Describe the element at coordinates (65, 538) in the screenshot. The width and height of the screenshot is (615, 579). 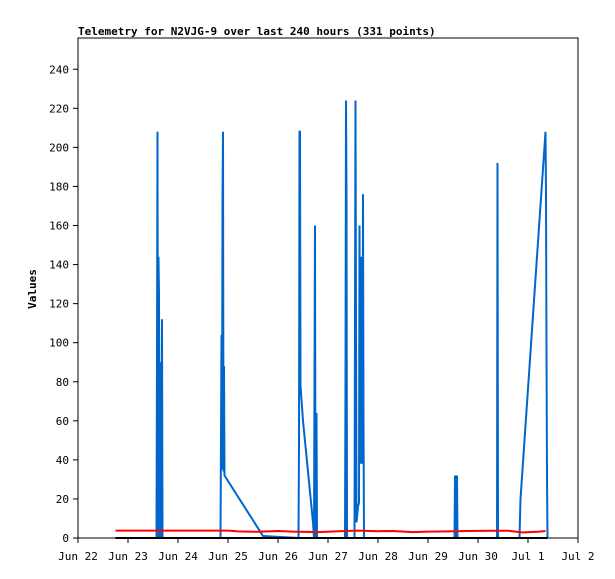
I see `y-tick-label: 0` at that location.